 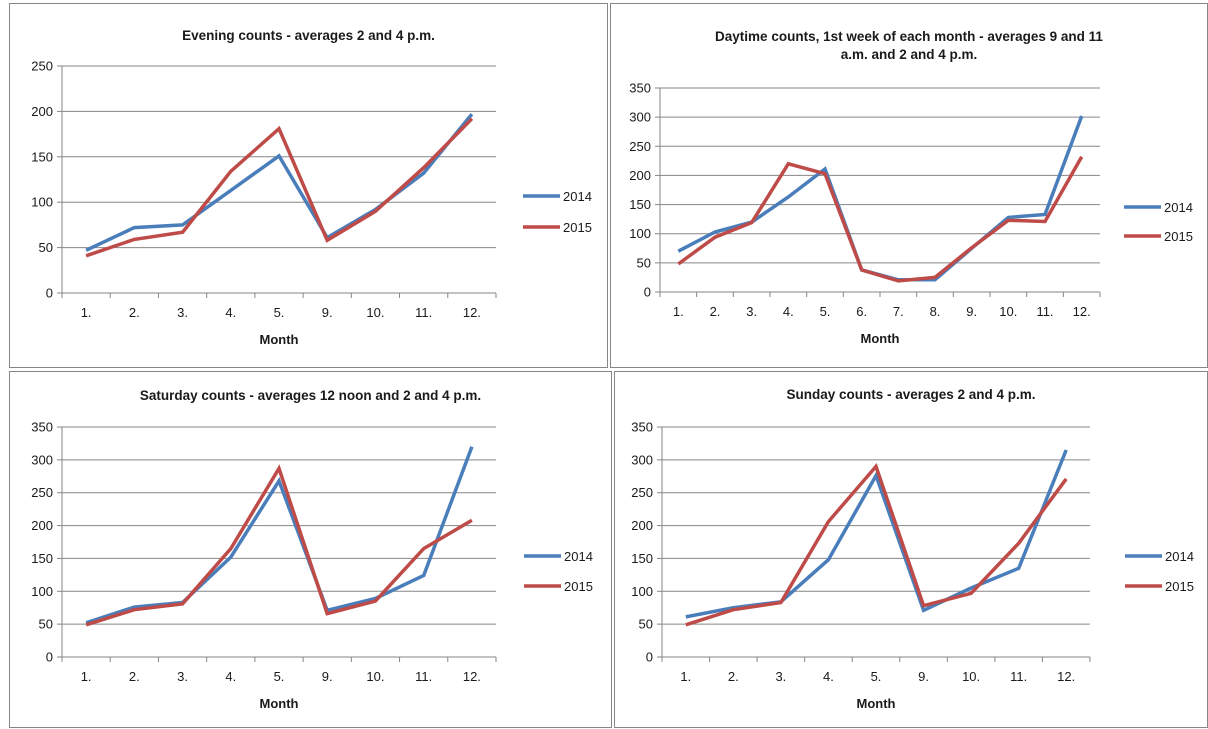 What do you see at coordinates (861, 311) in the screenshot?
I see `x-tick-label: 6.` at bounding box center [861, 311].